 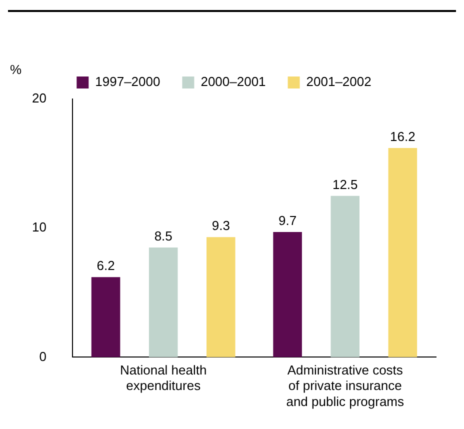 What do you see at coordinates (127, 82) in the screenshot?
I see `legend-label: 1997–2000` at bounding box center [127, 82].